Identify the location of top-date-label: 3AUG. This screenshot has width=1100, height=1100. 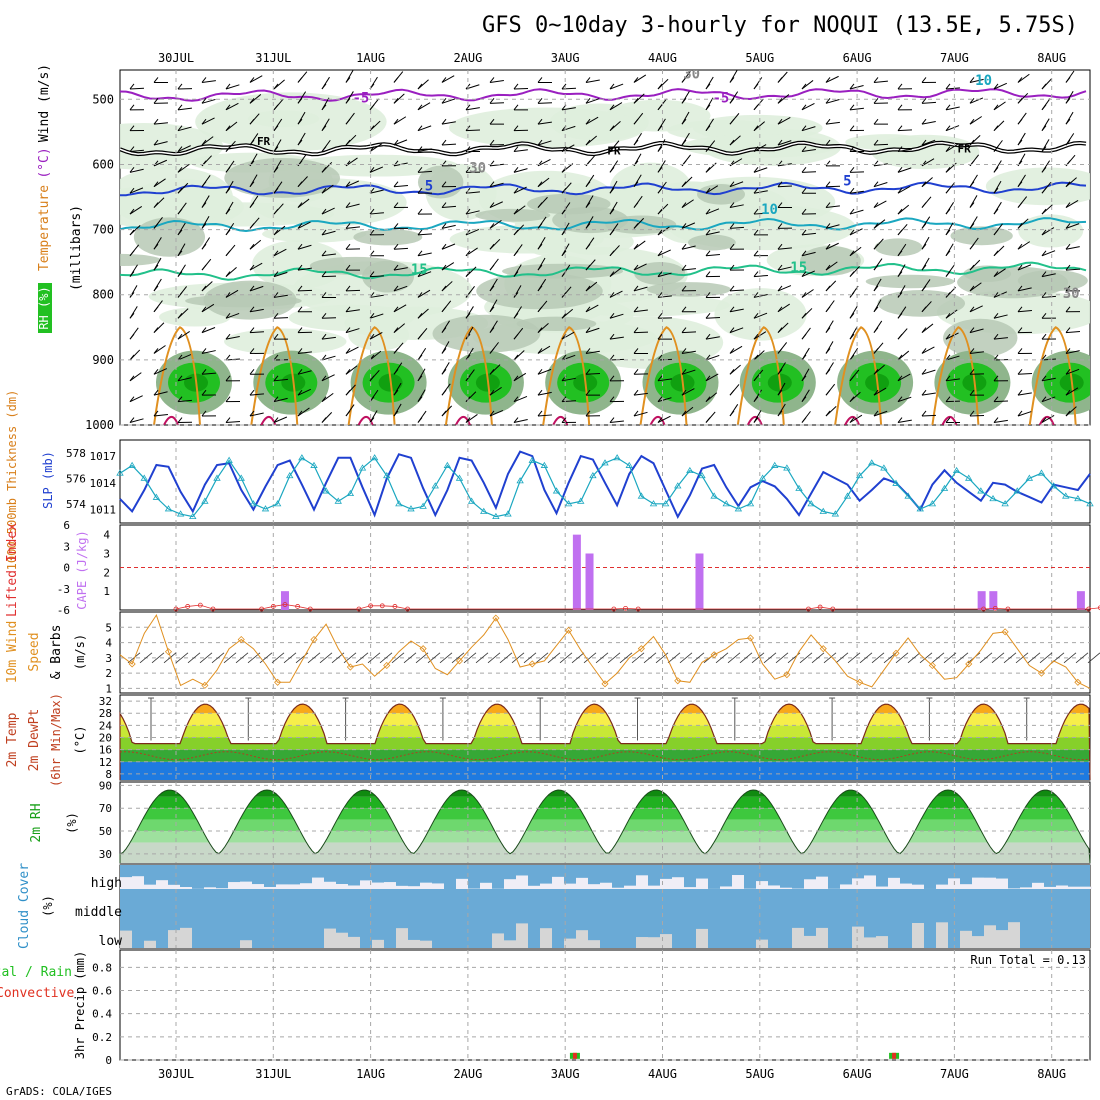
(565, 58).